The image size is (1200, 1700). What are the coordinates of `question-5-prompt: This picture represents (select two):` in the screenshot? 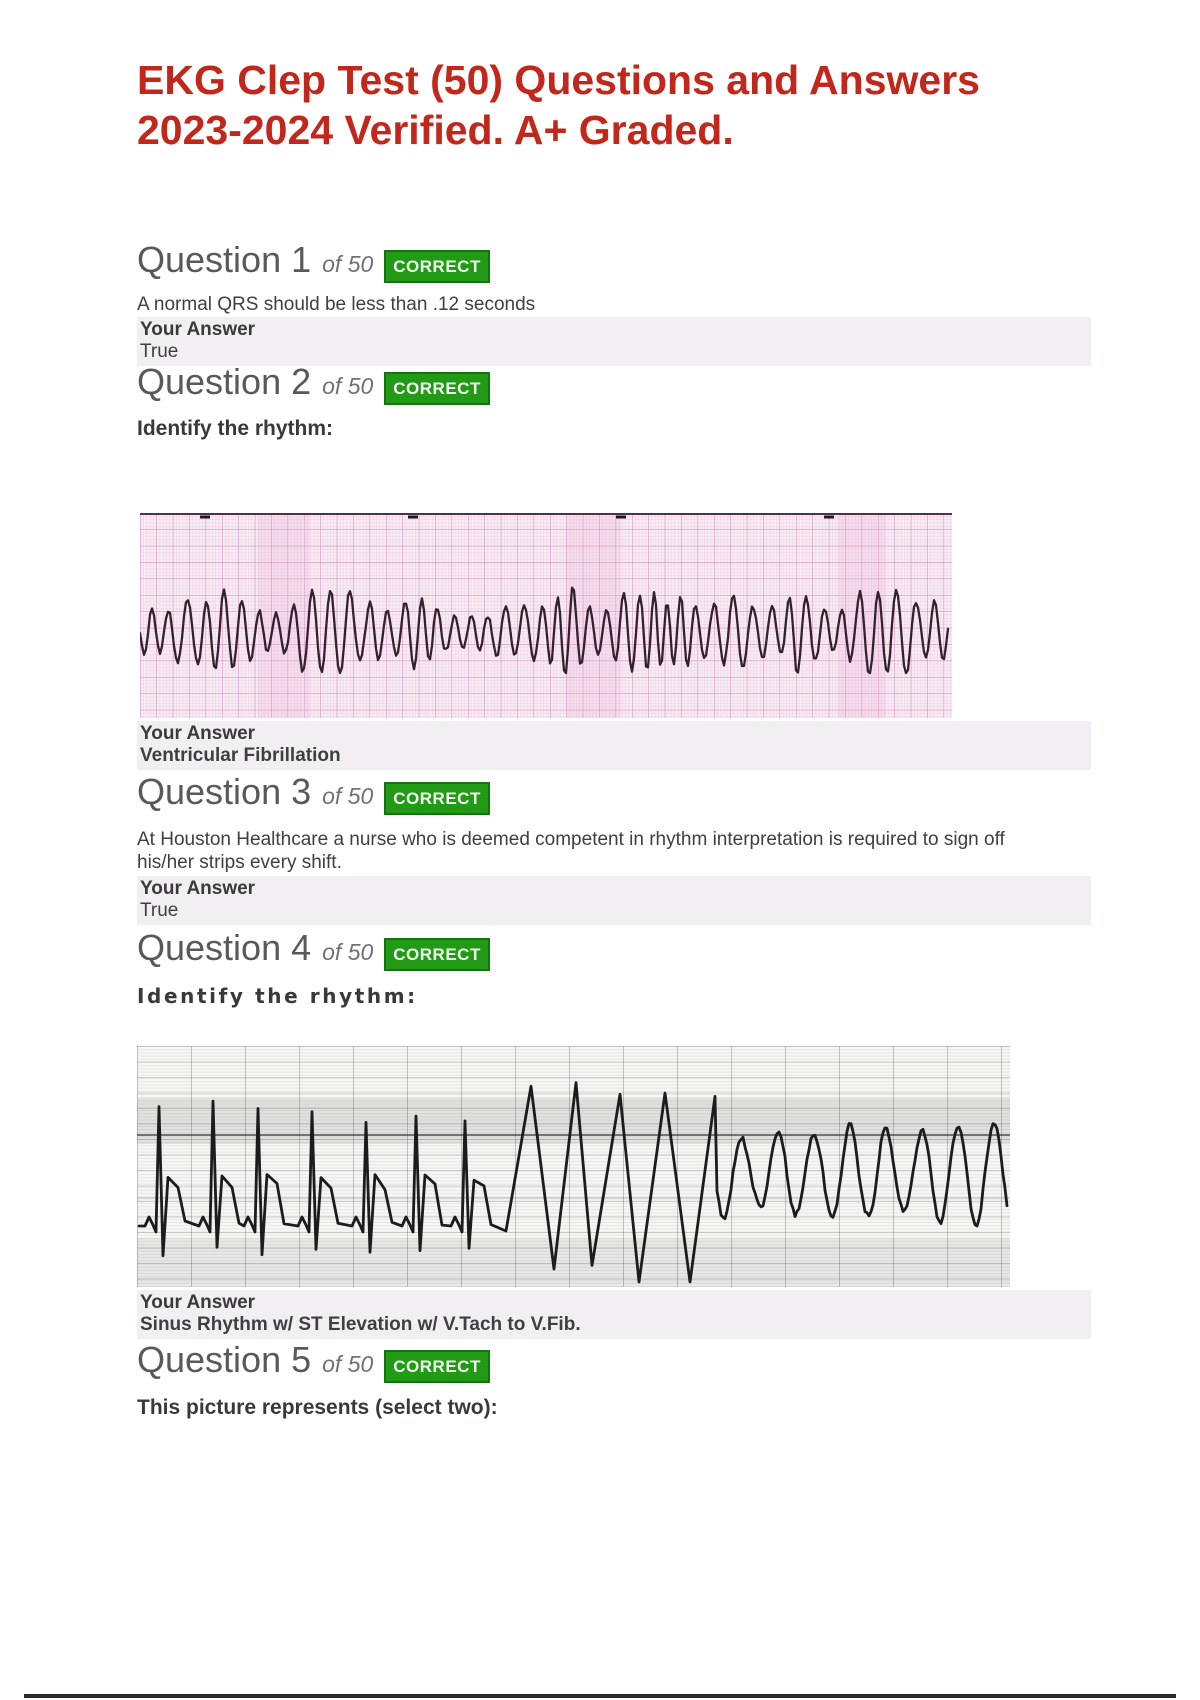 It's located at (317, 1407).